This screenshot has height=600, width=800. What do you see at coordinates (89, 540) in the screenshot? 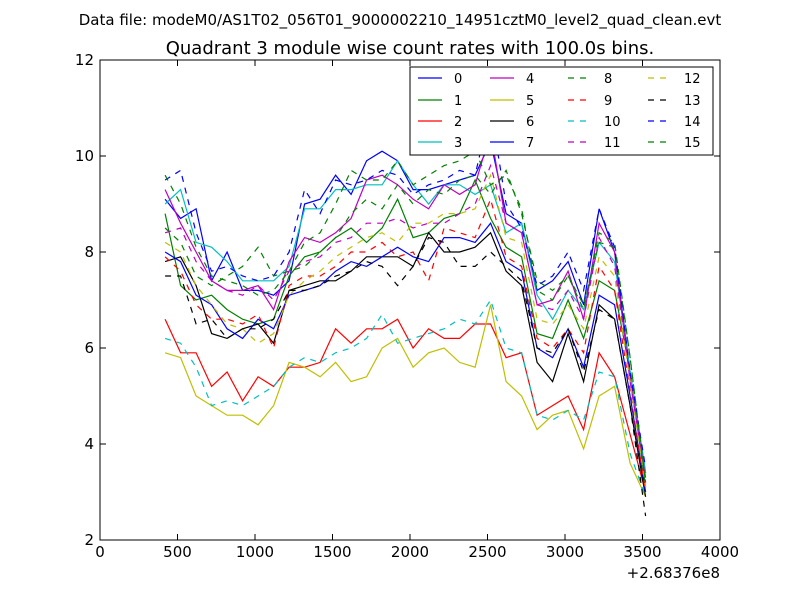
I see `y-tick-label: 2` at bounding box center [89, 540].